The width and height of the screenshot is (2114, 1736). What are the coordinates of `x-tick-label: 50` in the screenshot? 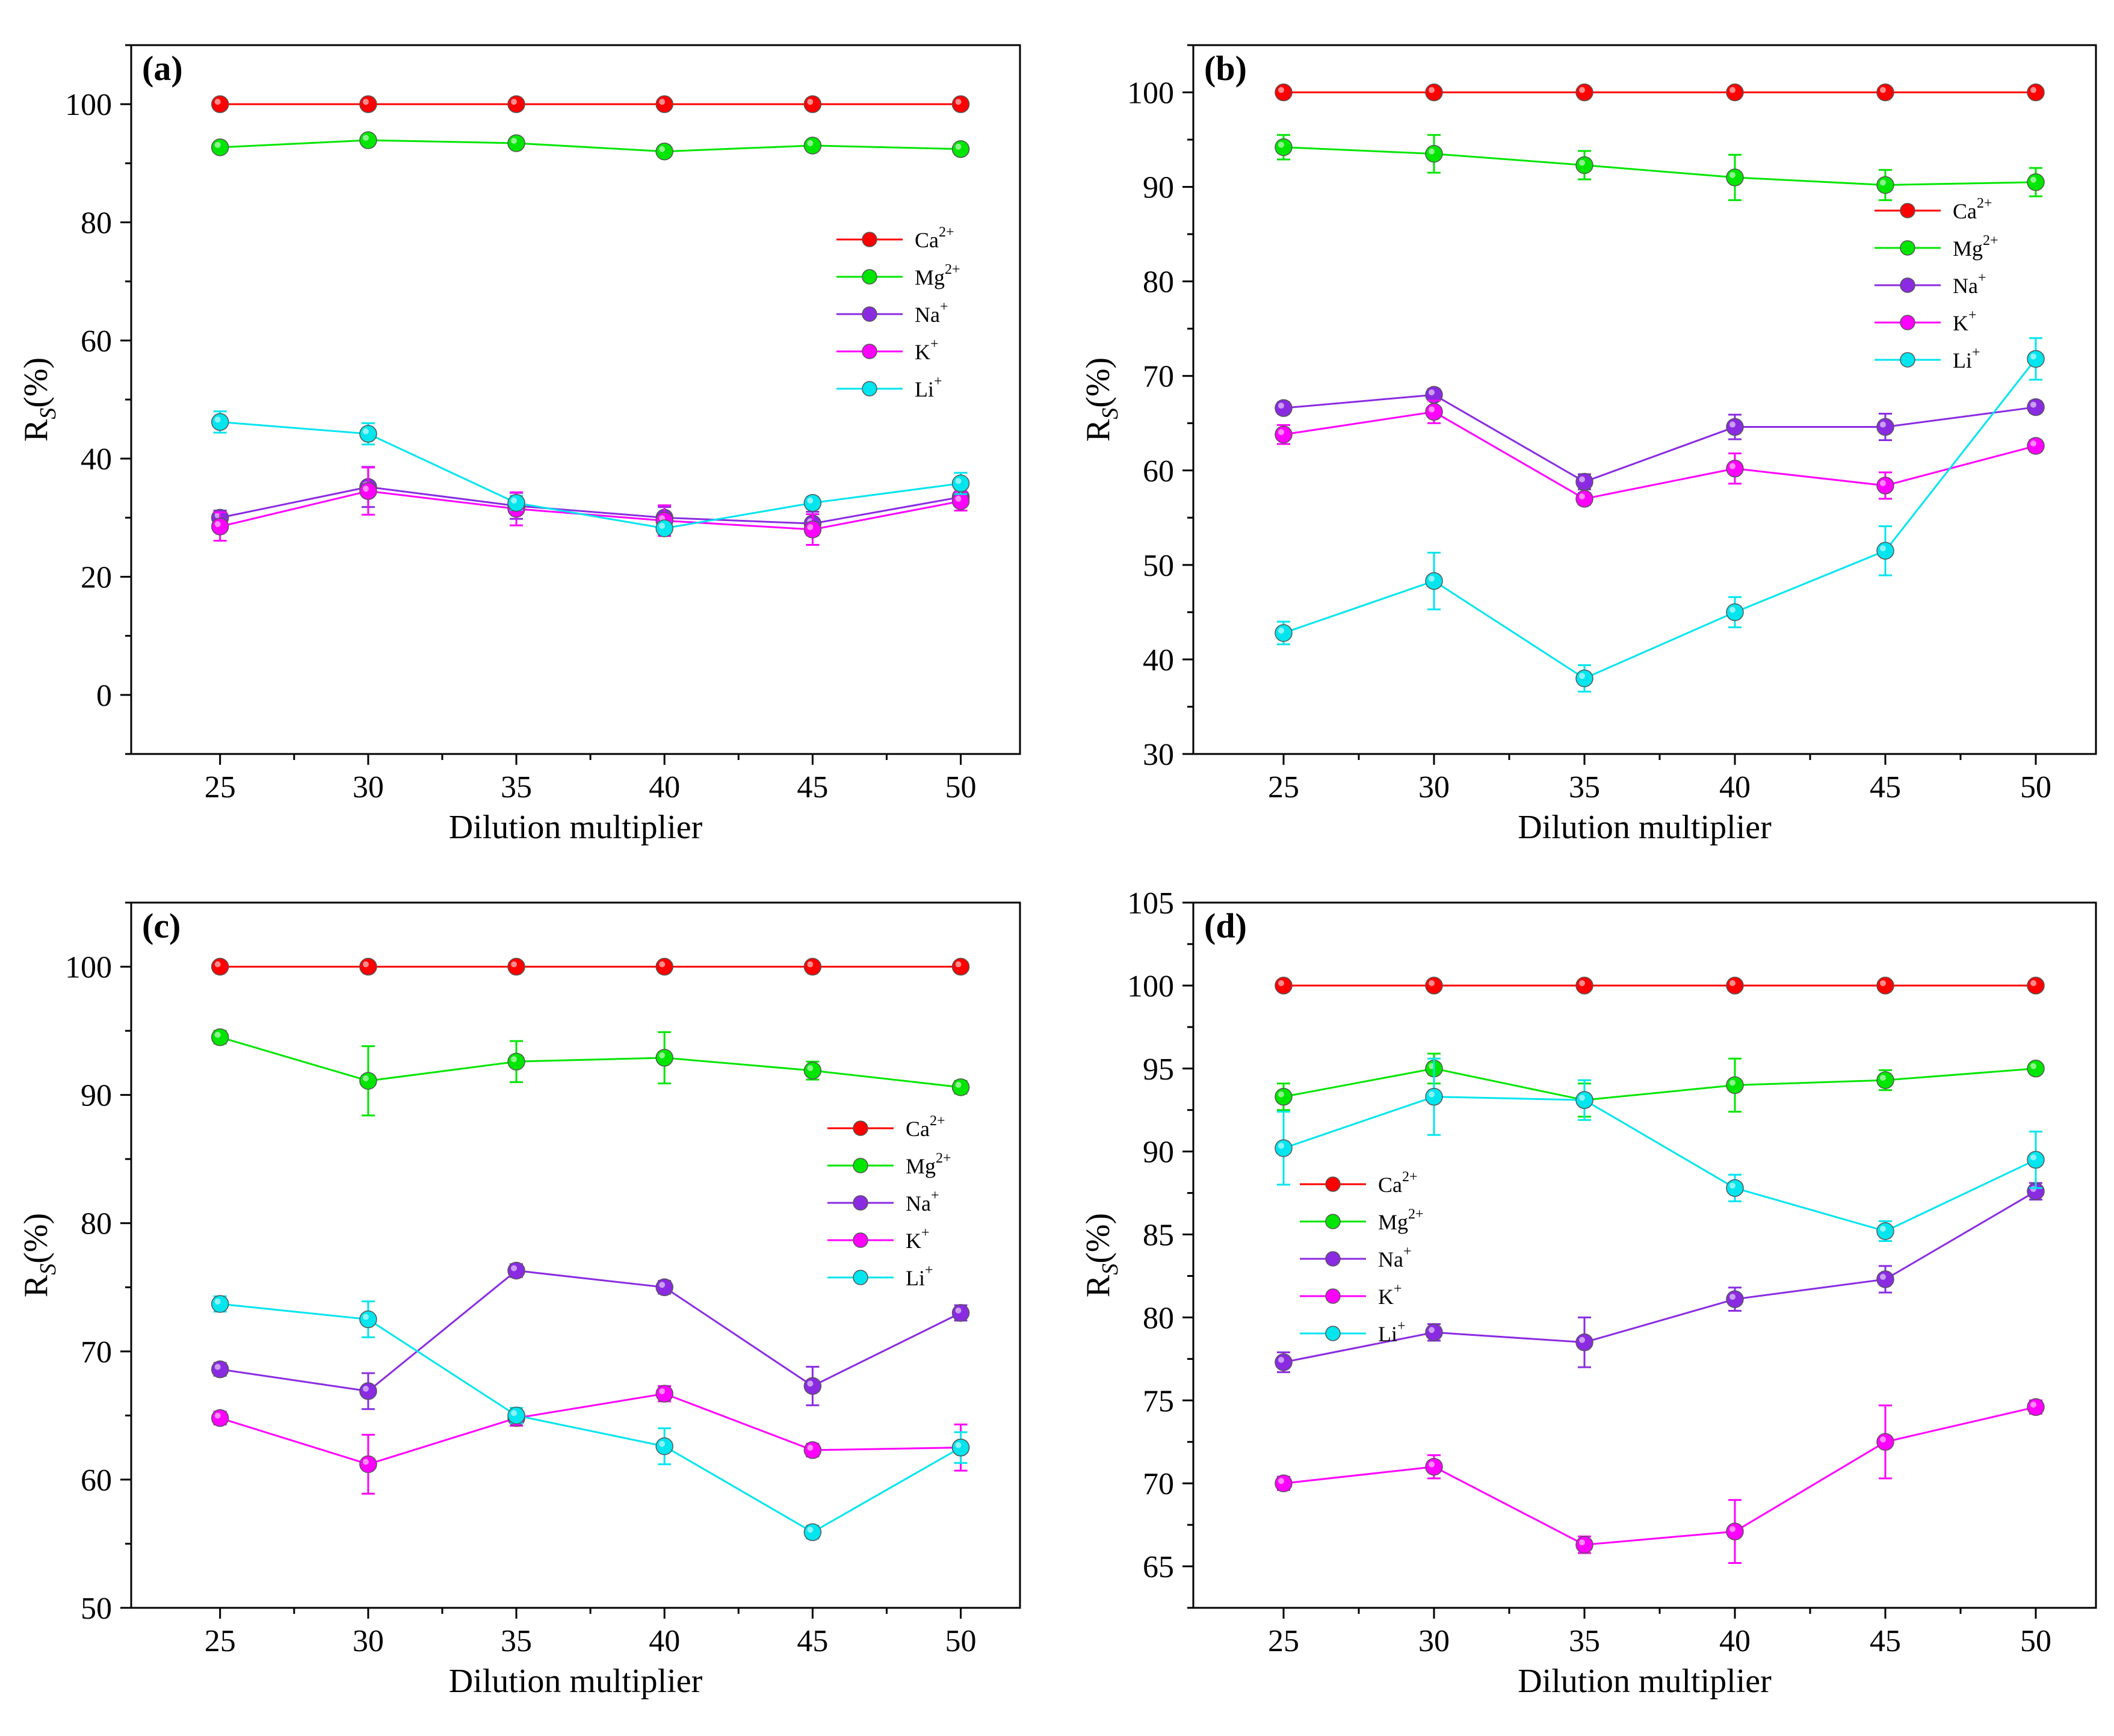 It's located at (2035, 1641).